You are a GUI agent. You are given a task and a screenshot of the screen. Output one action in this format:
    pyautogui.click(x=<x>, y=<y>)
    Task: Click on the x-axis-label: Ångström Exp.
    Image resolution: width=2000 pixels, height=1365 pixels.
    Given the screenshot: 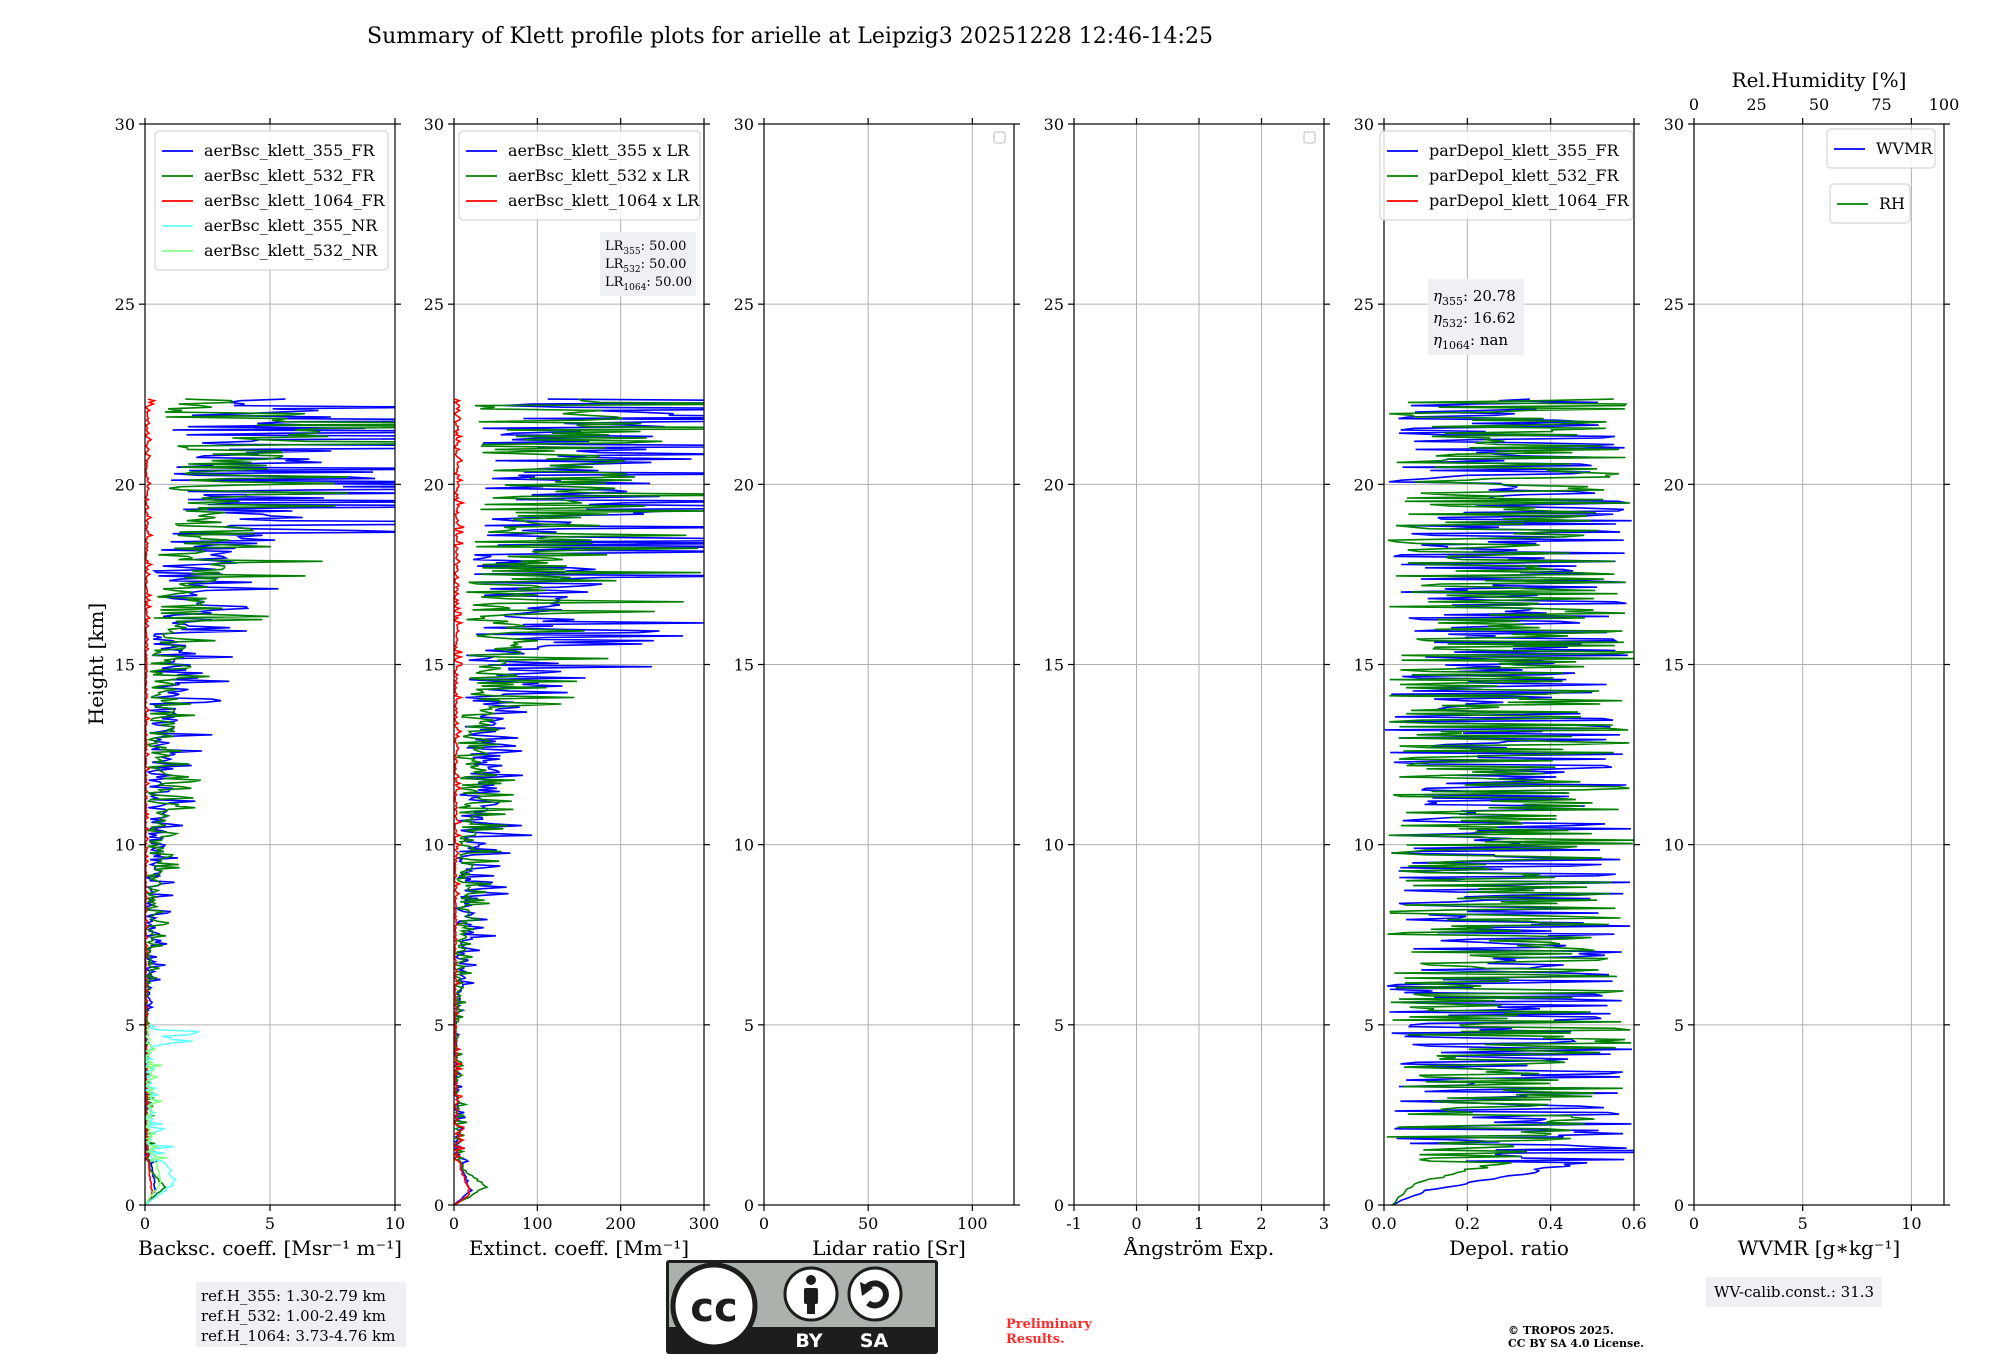 What is the action you would take?
    pyautogui.click(x=1198, y=1247)
    